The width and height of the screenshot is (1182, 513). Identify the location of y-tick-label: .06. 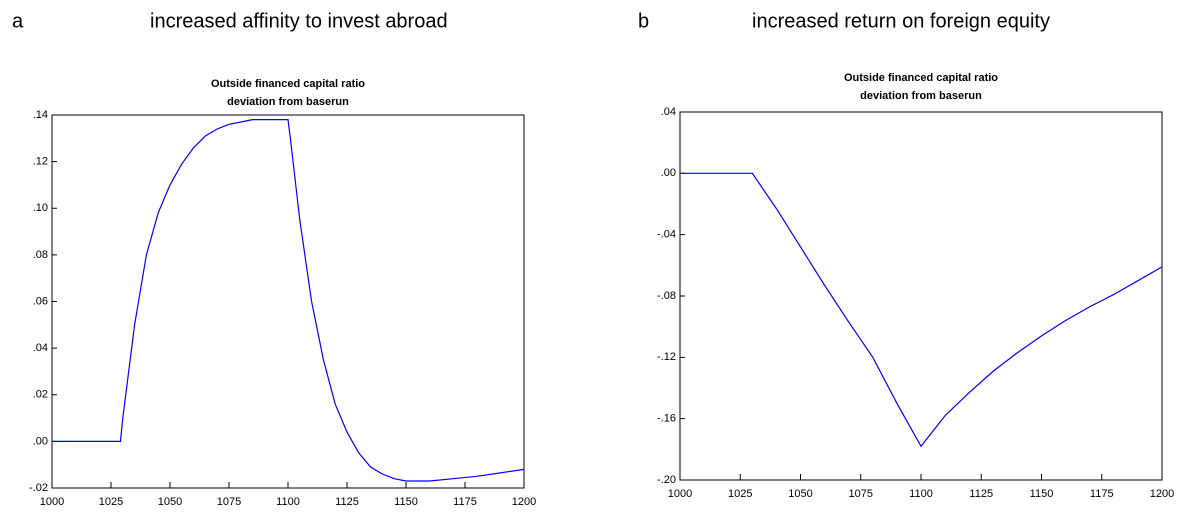
(40, 301).